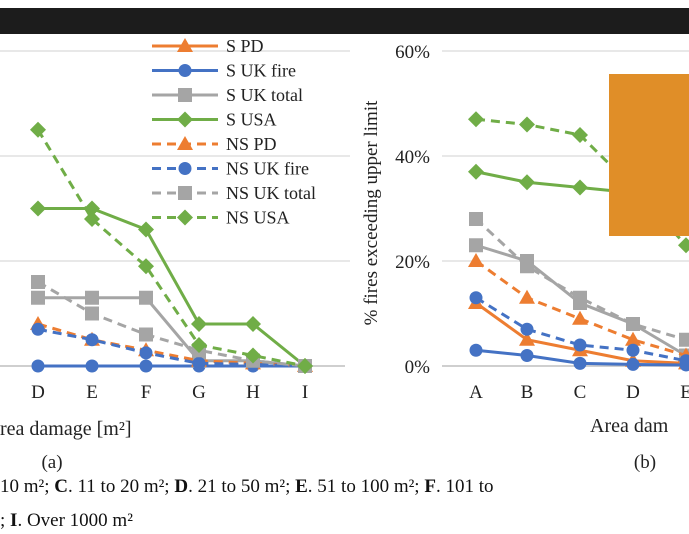 The image size is (689, 534). Describe the element at coordinates (245, 46) in the screenshot. I see `legend-label-s-pd: S PD` at that location.